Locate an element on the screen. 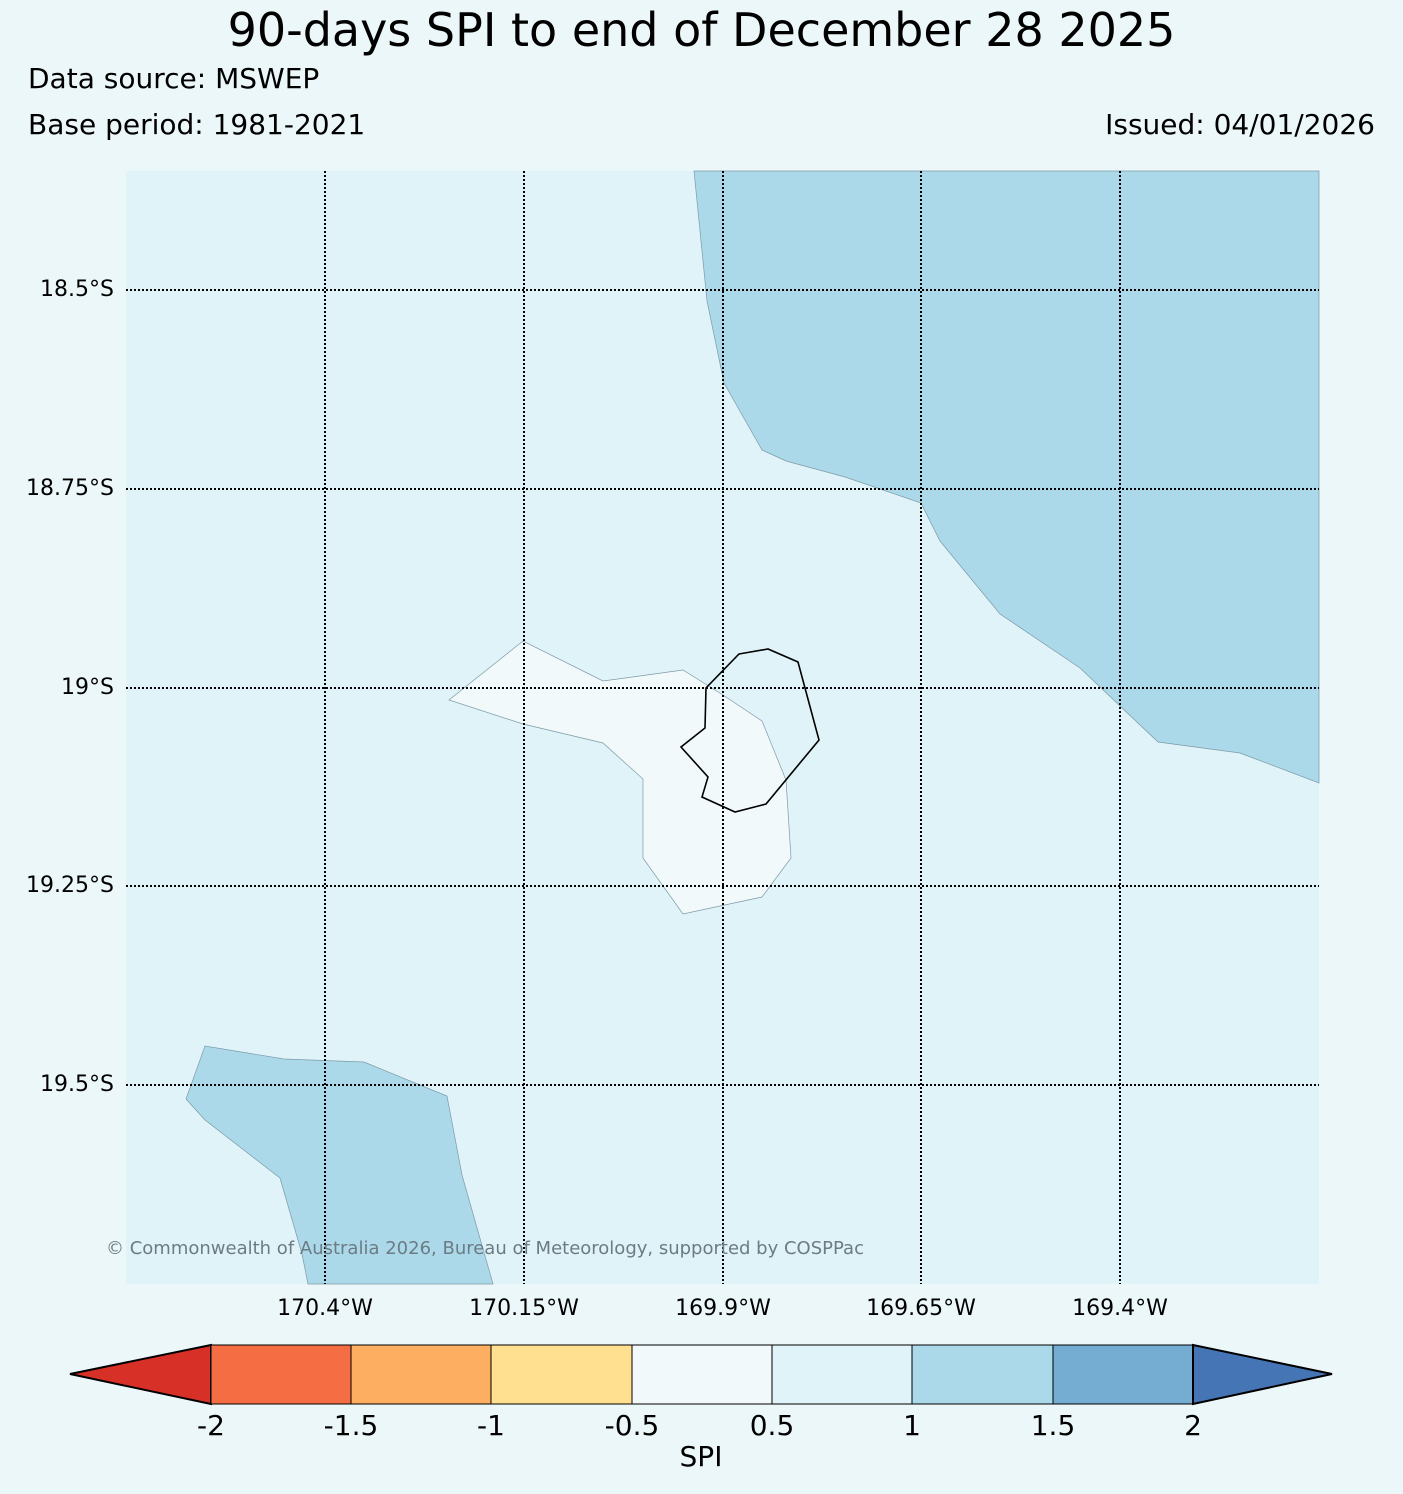  colorbar-tick-label: -2 is located at coordinates (211, 1425).